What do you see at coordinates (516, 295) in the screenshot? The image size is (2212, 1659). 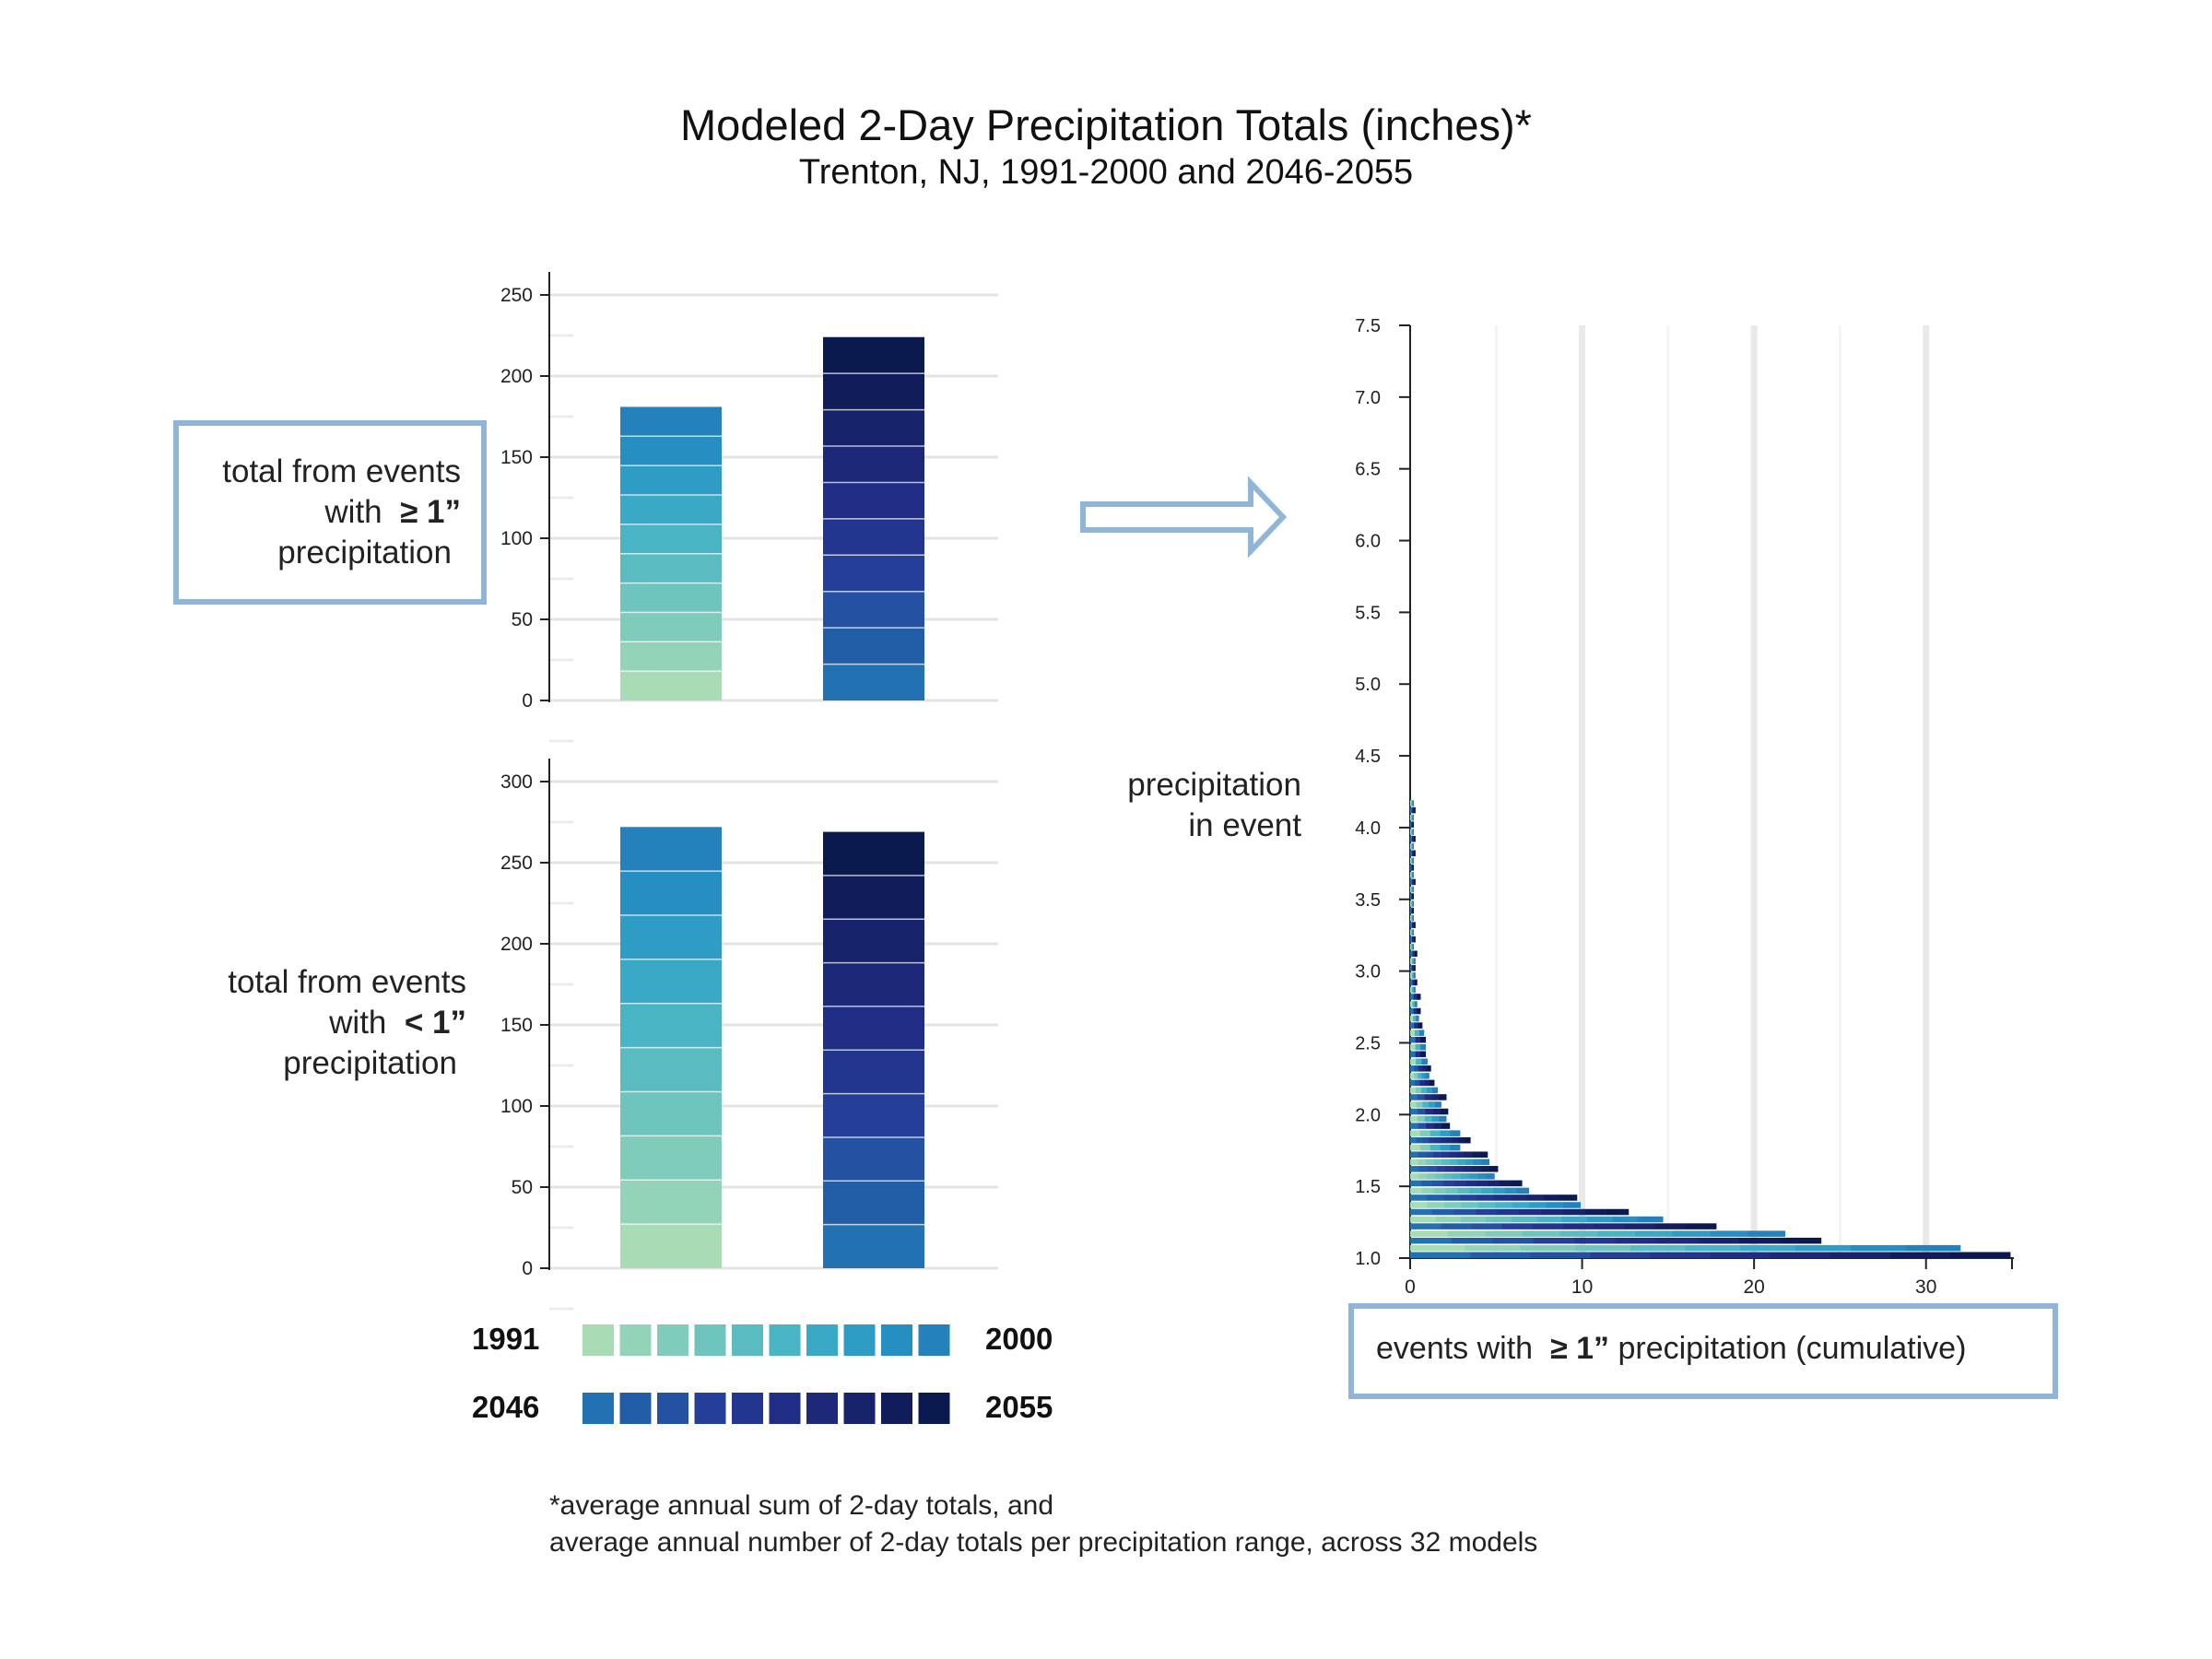 I see `top-chart-ytick-label: 250` at bounding box center [516, 295].